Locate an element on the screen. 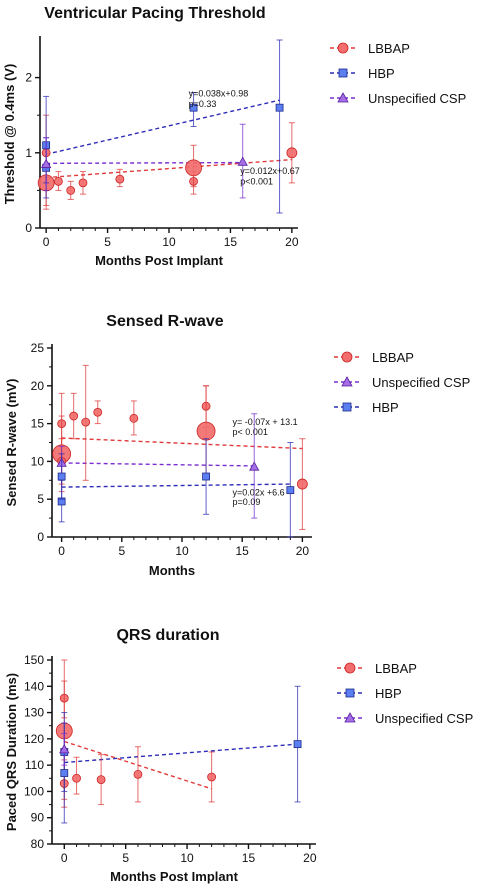 Image resolution: width=484 pixels, height=892 pixels. fit-annotation: p=0.09 is located at coordinates (247, 502).